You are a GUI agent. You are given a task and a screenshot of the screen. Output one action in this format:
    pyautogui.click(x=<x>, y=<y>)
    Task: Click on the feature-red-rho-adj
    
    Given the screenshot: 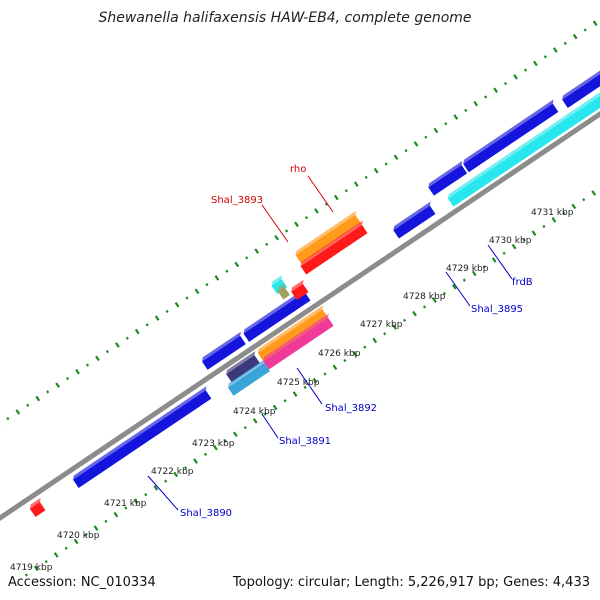 What is the action you would take?
    pyautogui.click(x=334, y=247)
    